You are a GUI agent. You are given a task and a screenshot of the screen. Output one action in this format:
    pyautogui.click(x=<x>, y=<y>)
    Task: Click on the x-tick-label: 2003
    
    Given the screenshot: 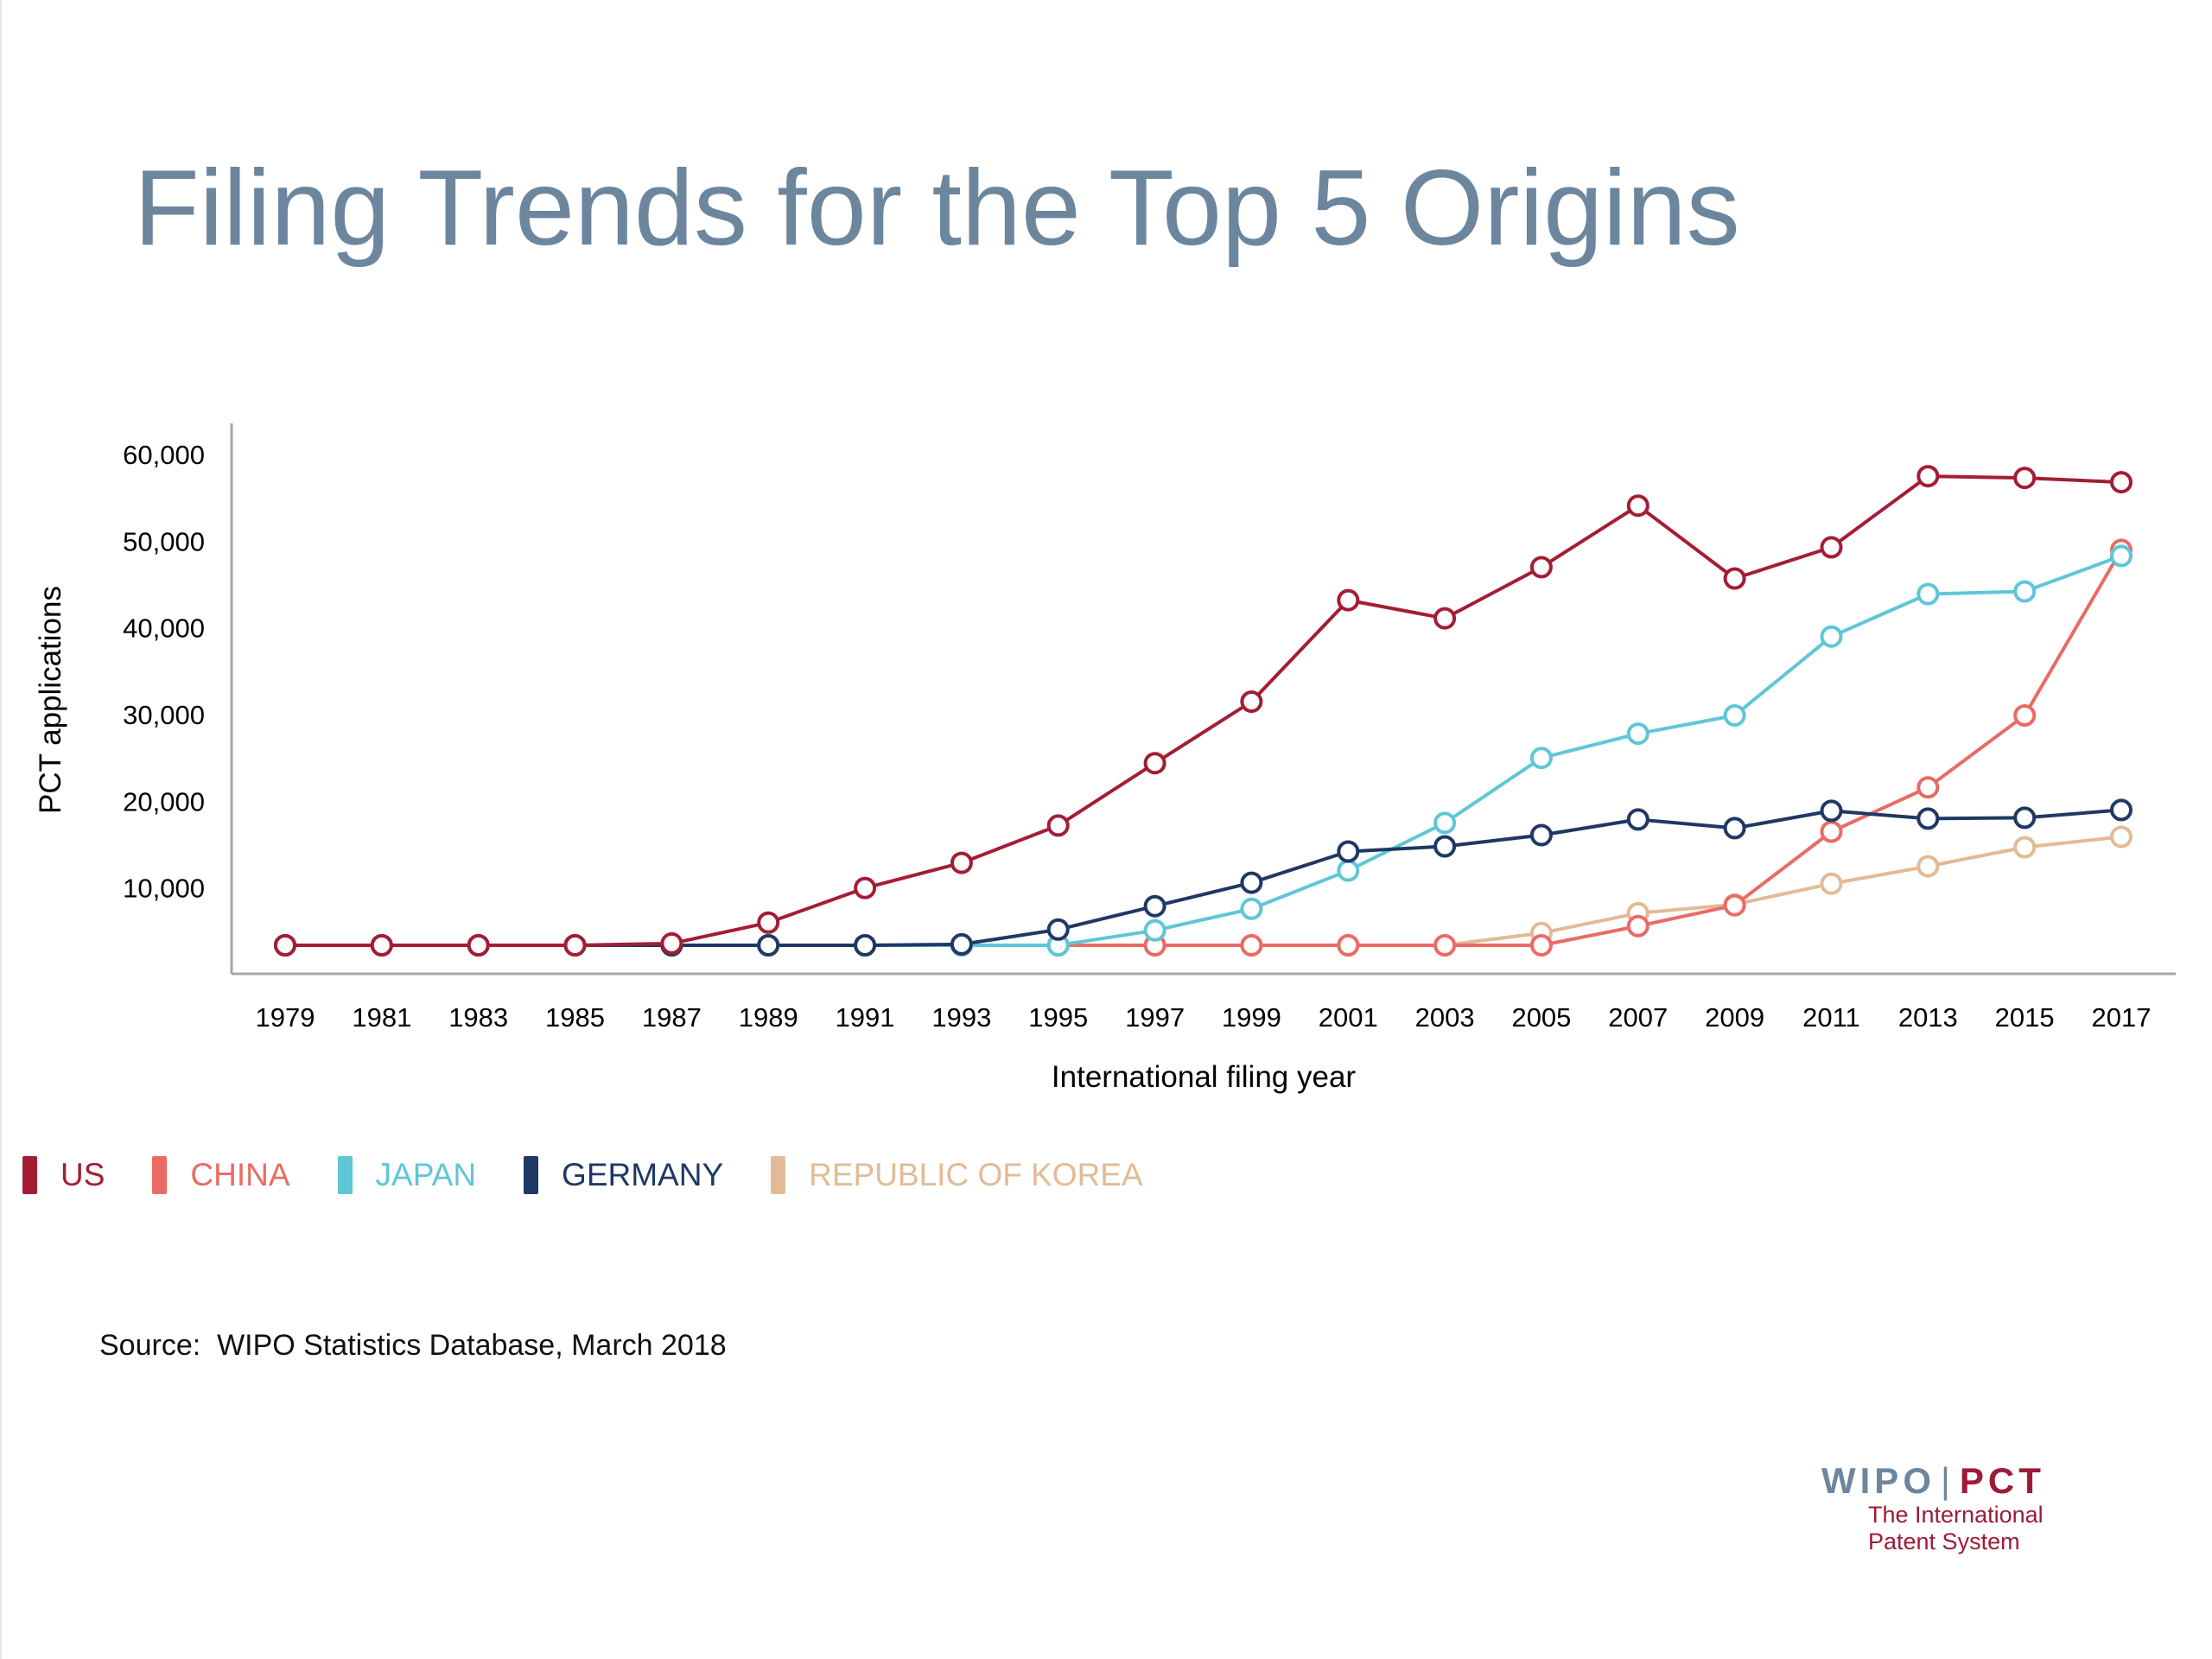 What is the action you would take?
    pyautogui.click(x=1445, y=1017)
    